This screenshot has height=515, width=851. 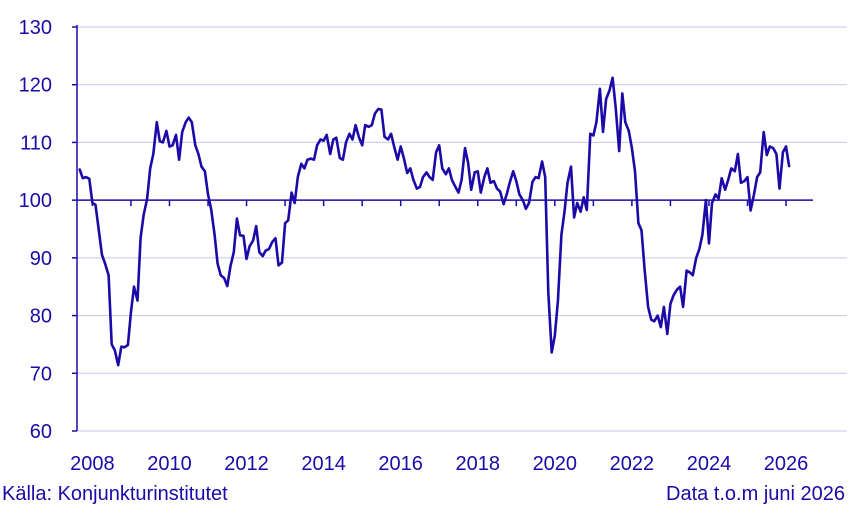 What do you see at coordinates (41, 259) in the screenshot?
I see `y-tick-label: 90` at bounding box center [41, 259].